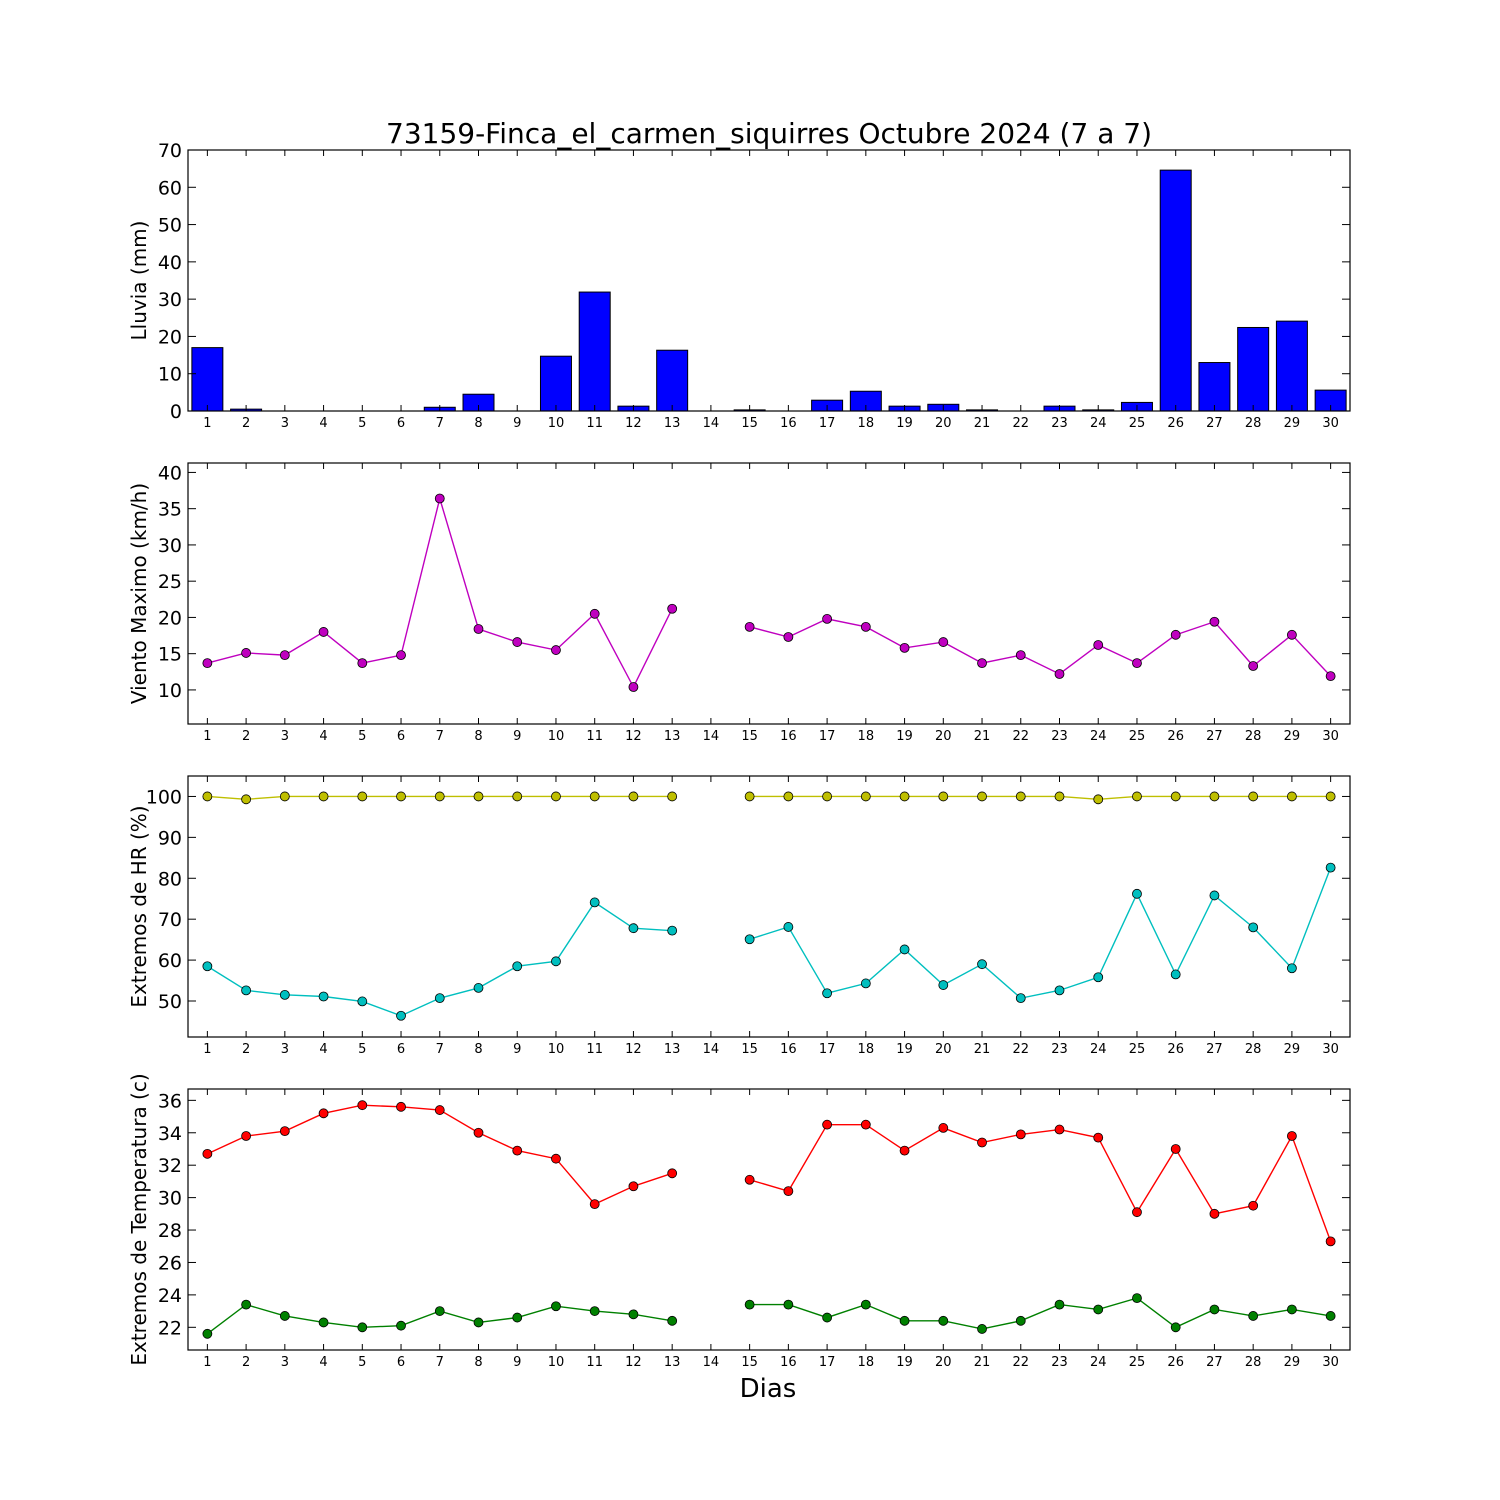  Describe the element at coordinates (170, 1101) in the screenshot. I see `y-tick-label: 36` at that location.